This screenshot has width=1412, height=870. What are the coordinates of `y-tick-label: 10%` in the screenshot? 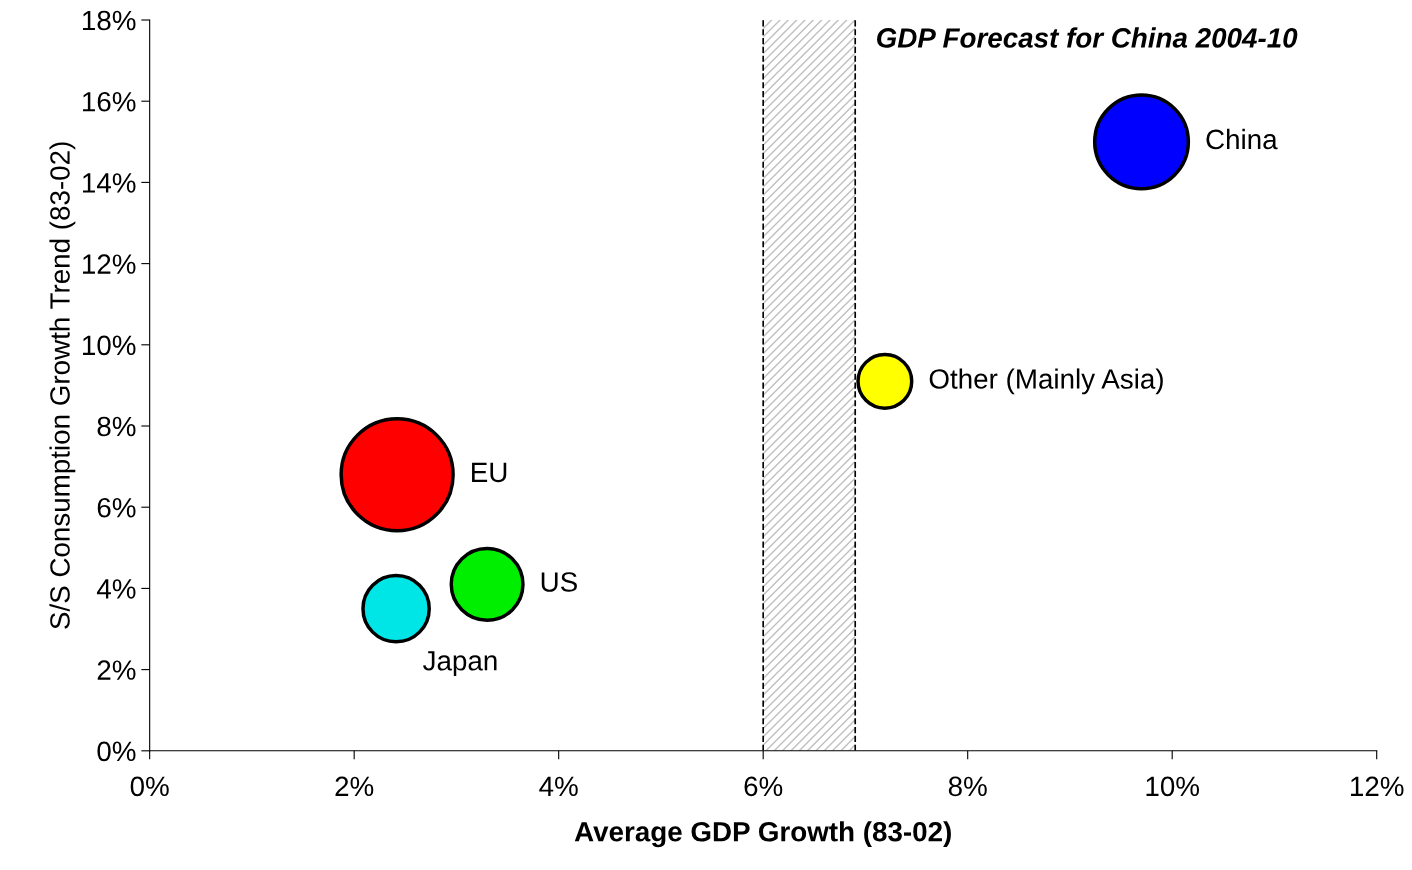 It's located at (109, 345).